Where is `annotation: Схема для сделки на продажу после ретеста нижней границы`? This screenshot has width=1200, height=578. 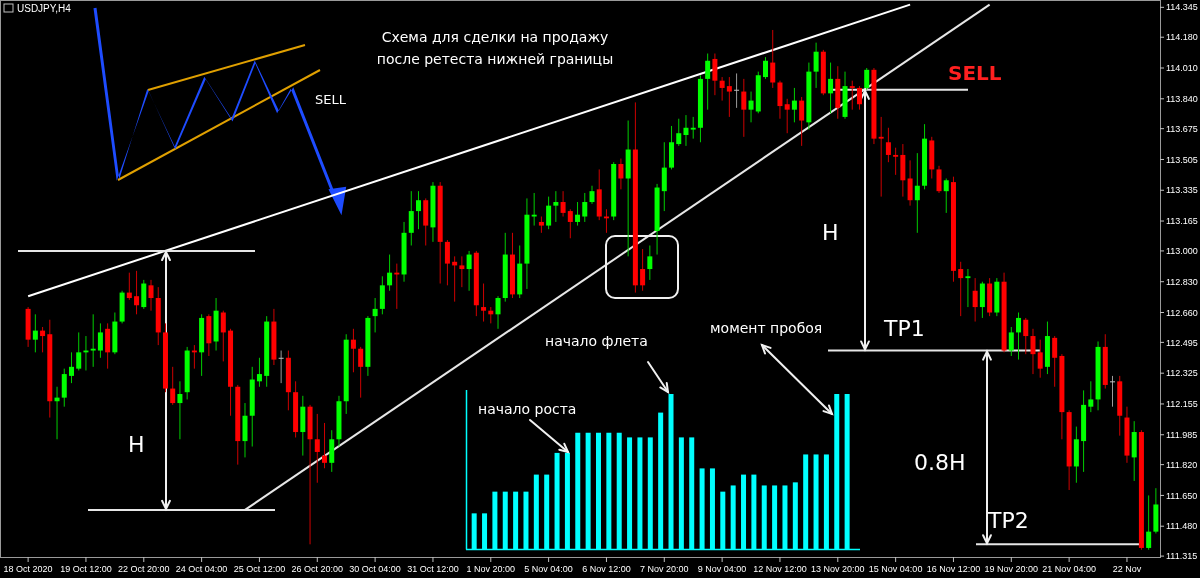 annotation: Схема для сделки на продажу после ретеста нижней границы is located at coordinates (495, 48).